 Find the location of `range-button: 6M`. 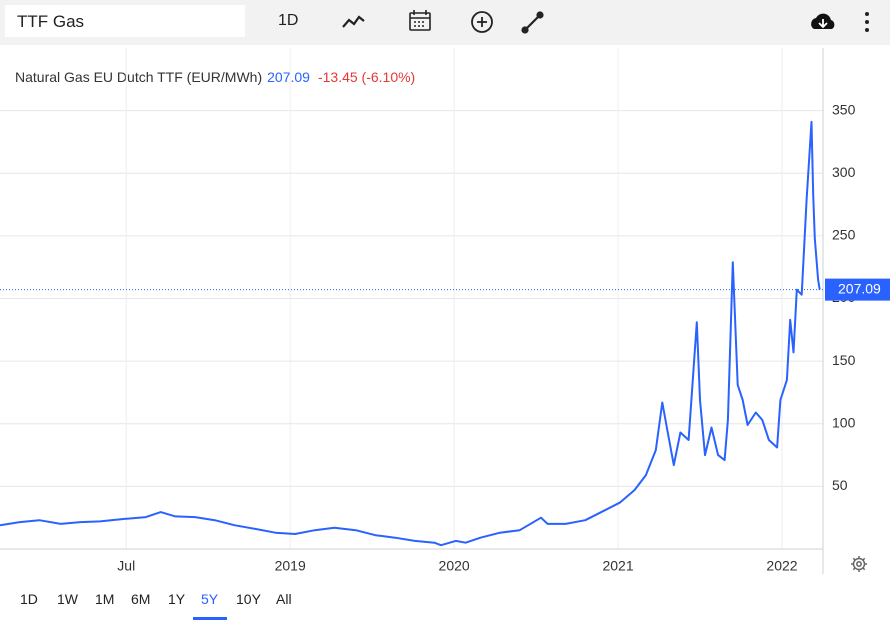

range-button: 6M is located at coordinates (141, 599).